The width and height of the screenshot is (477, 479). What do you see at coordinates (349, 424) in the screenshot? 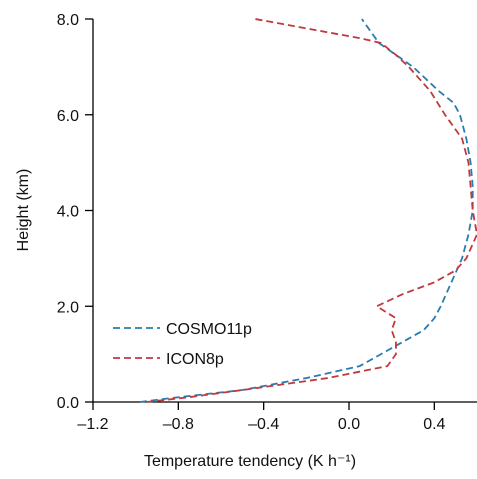
I see `x-tick-label: 0.0` at bounding box center [349, 424].